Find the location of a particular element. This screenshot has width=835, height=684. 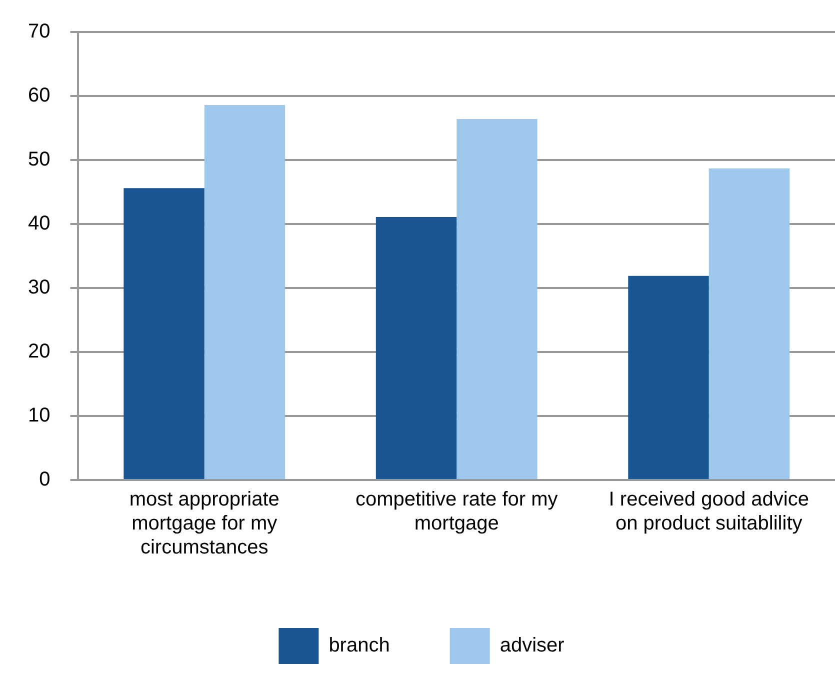

x-tick-label: competitive rate for my mortgage is located at coordinates (456, 511).